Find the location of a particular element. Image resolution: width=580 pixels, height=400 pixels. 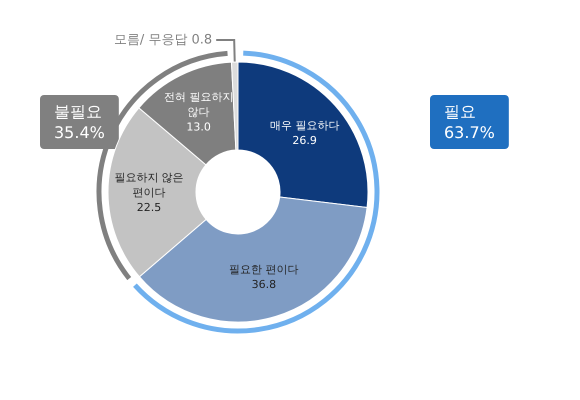

data-label: 26.9 is located at coordinates (304, 140).